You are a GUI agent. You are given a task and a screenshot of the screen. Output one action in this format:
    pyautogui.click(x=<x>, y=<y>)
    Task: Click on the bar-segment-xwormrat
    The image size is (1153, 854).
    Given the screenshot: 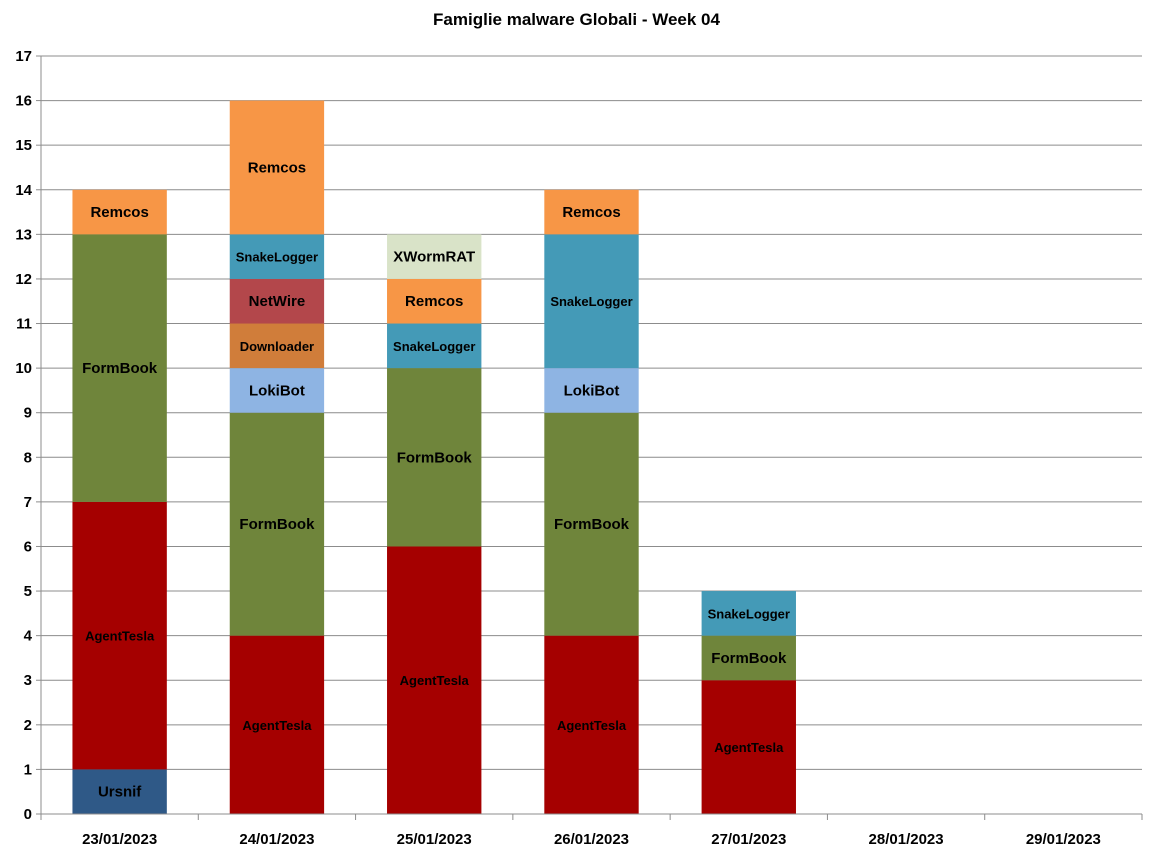 What is the action you would take?
    pyautogui.click(x=434, y=256)
    